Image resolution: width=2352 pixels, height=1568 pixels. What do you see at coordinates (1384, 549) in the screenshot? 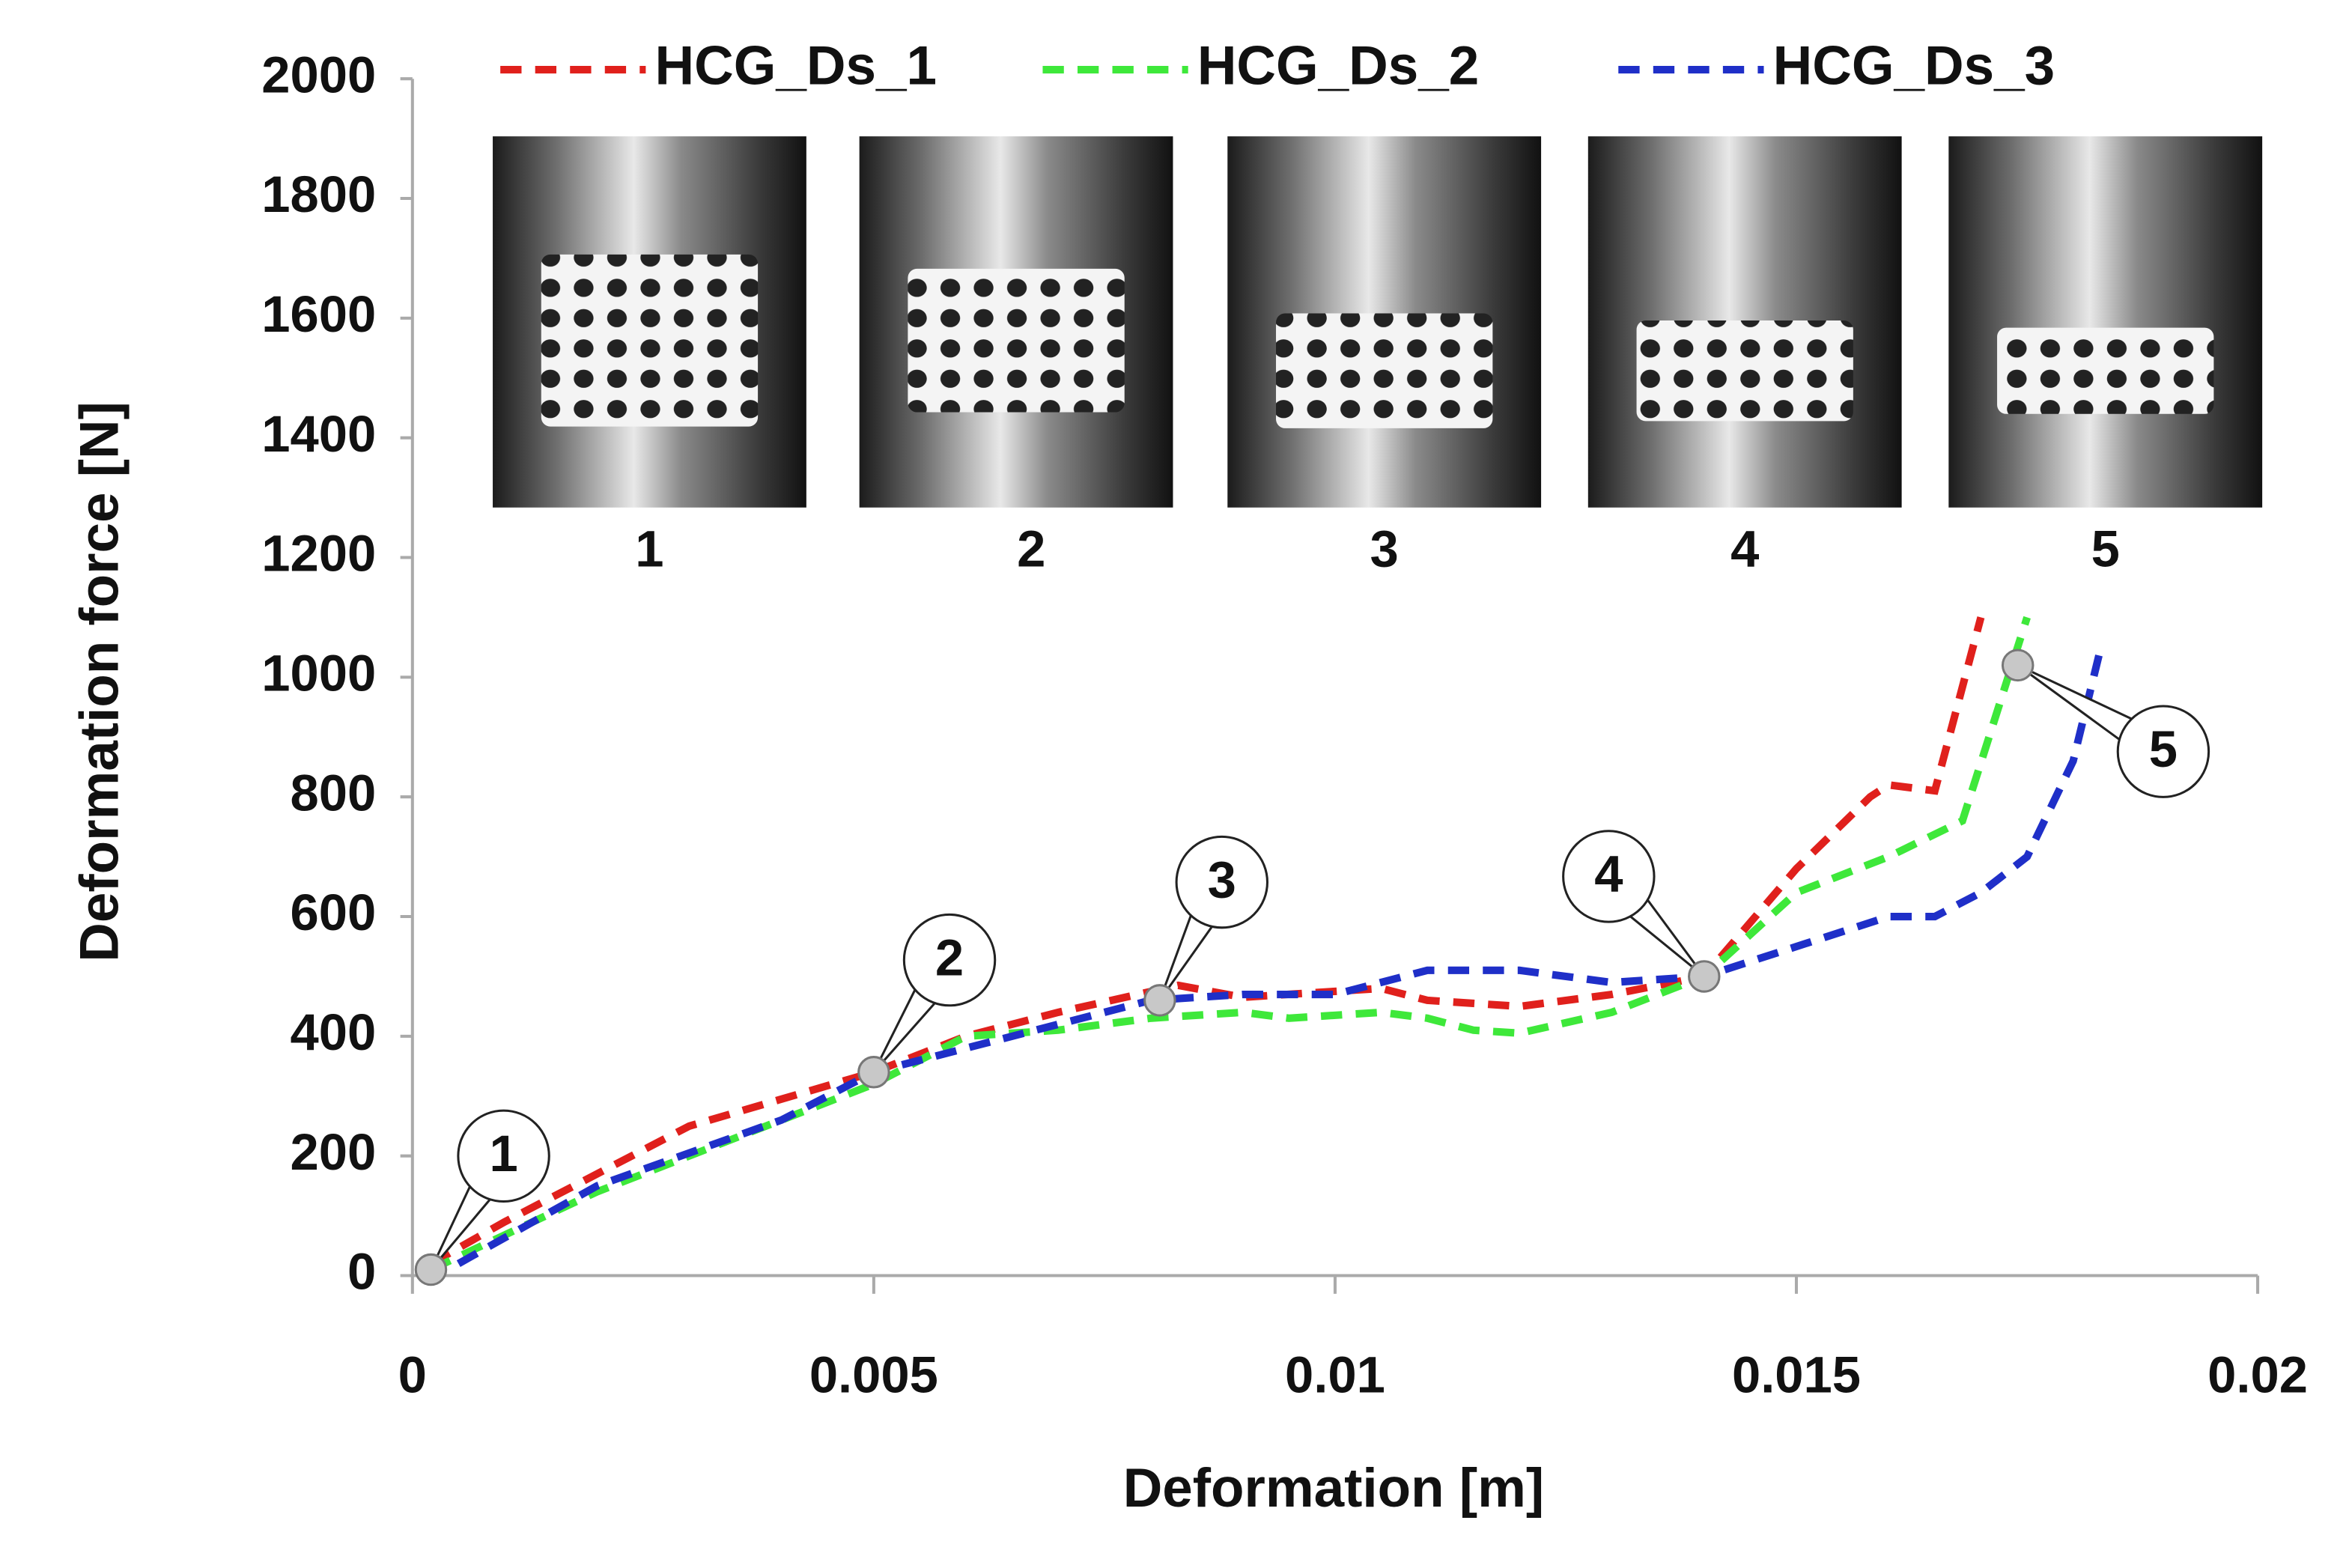
I see `image-caption: 3` at bounding box center [1384, 549].